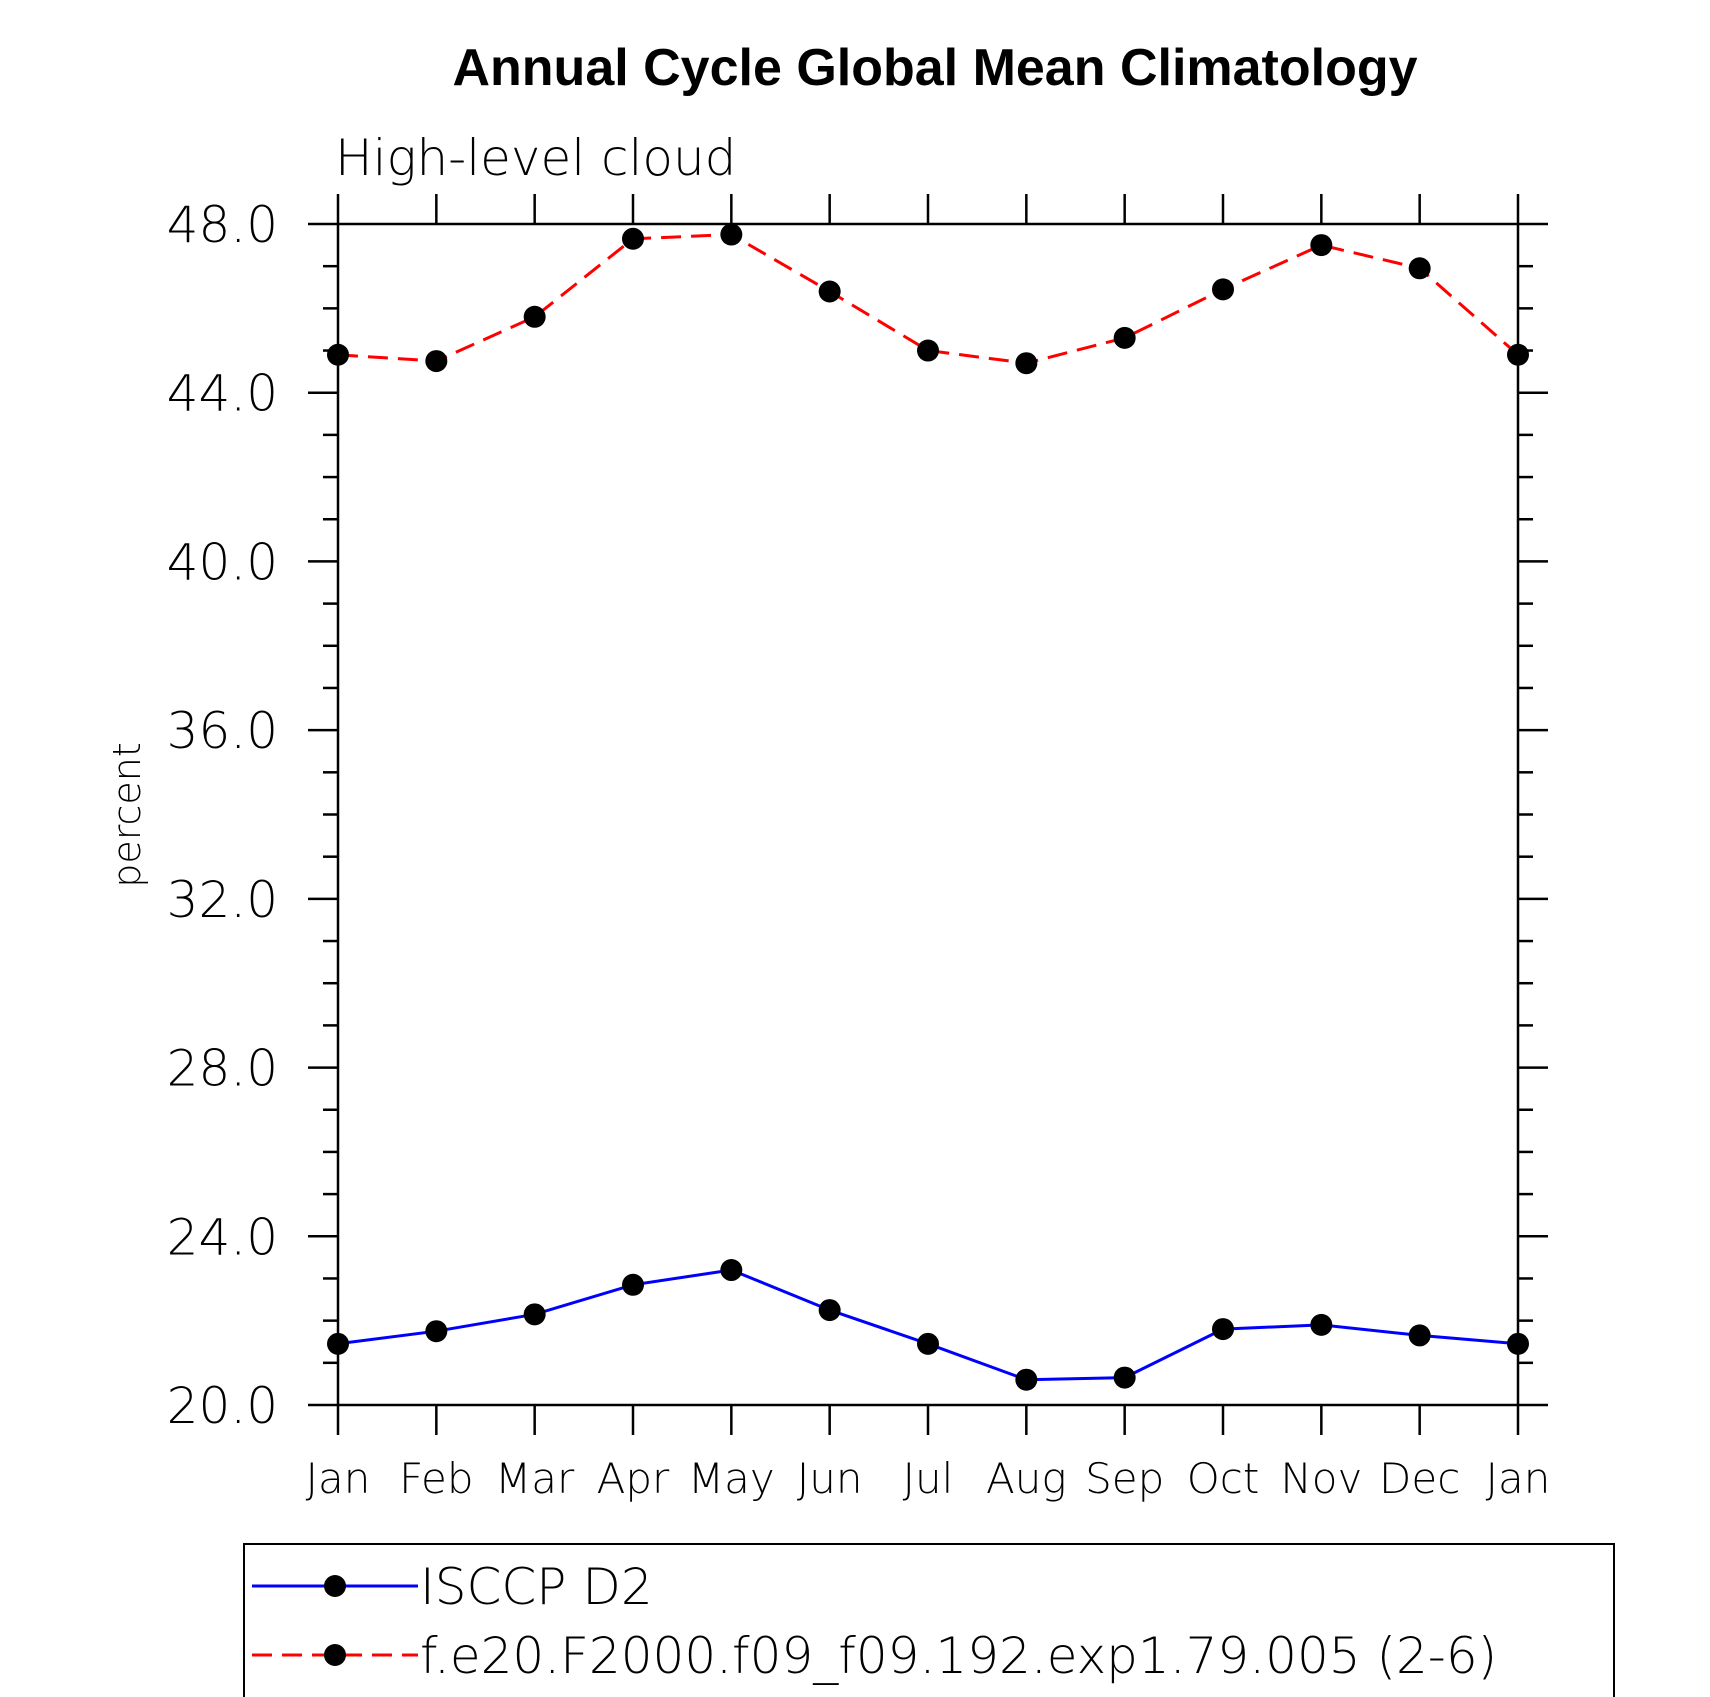 This screenshot has width=1710, height=1697. I want to click on y-axis-label: percent, so click(127, 815).